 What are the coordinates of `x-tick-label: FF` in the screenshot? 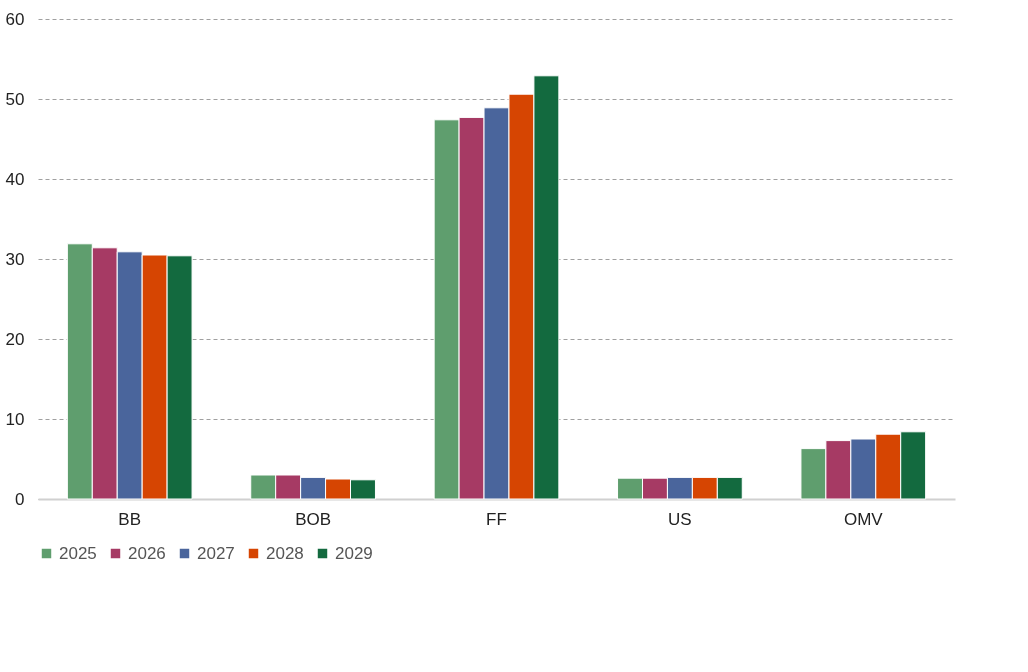 It's located at (496, 519).